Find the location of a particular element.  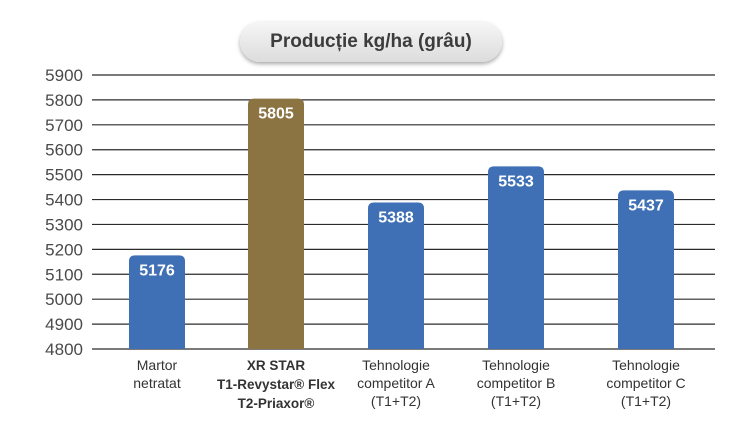

y-tick-label: 5500 is located at coordinates (64, 175).